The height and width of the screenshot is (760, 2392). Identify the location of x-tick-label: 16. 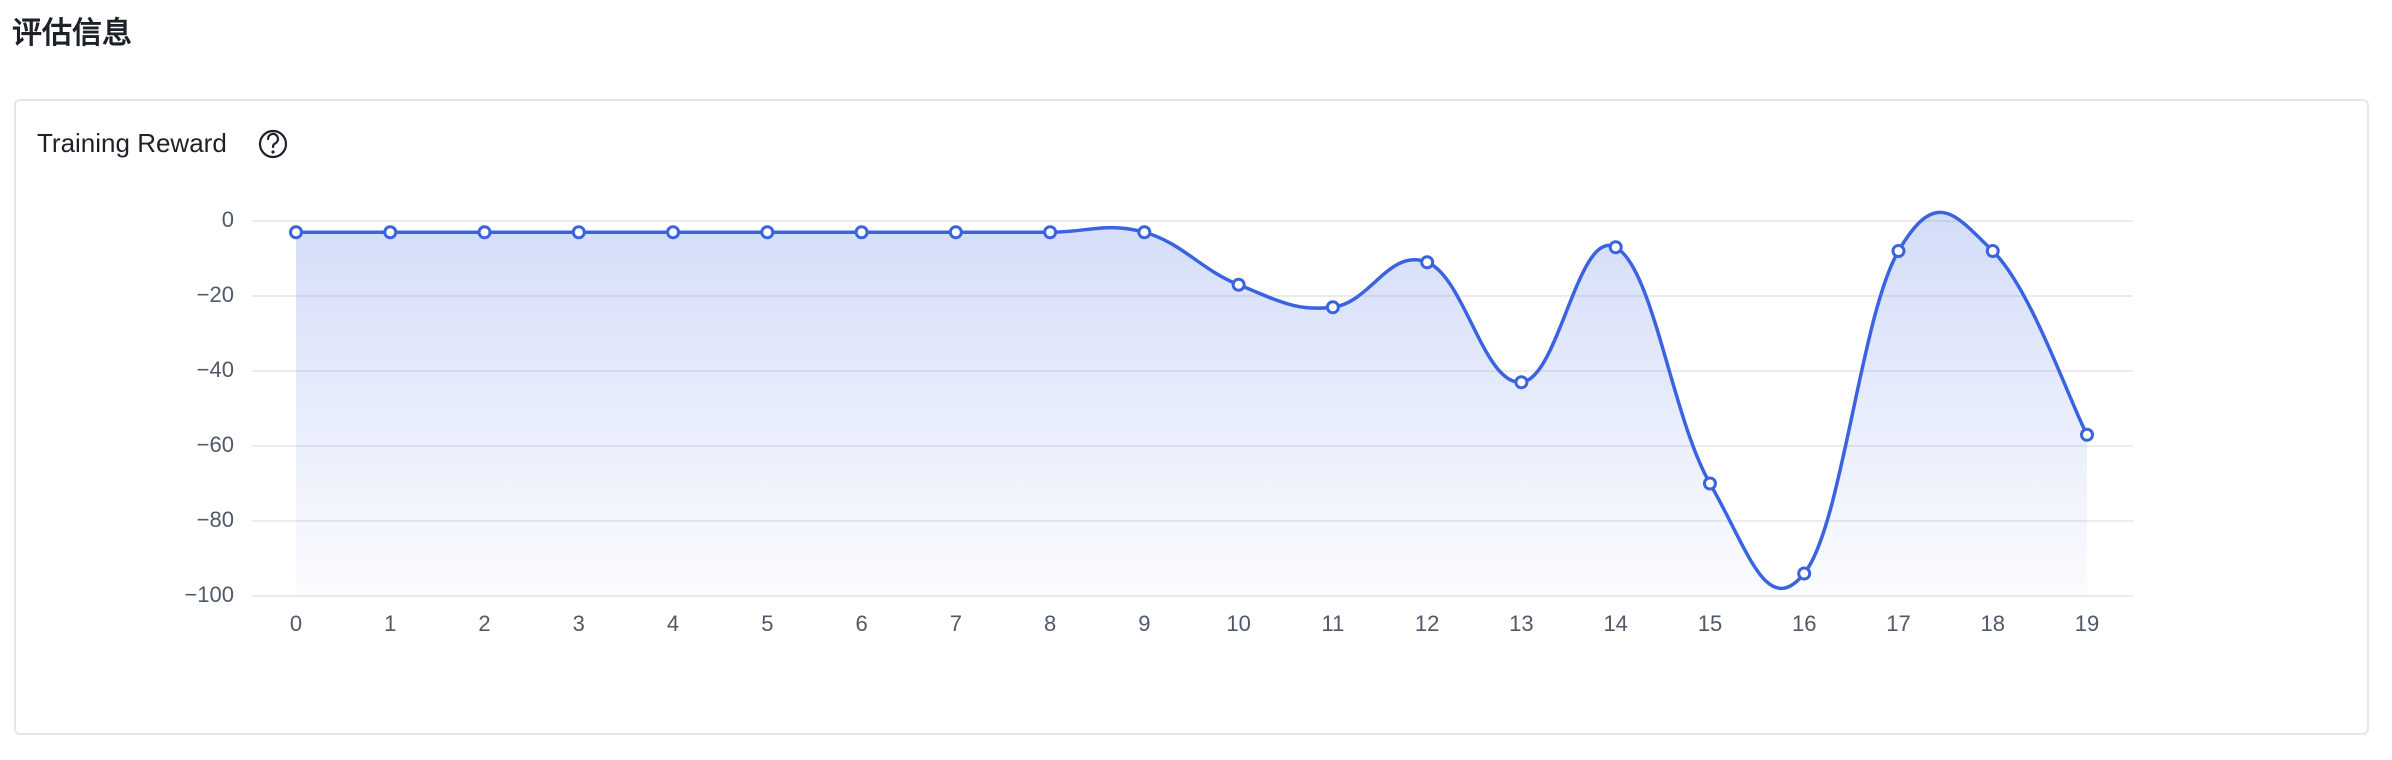
(1804, 623).